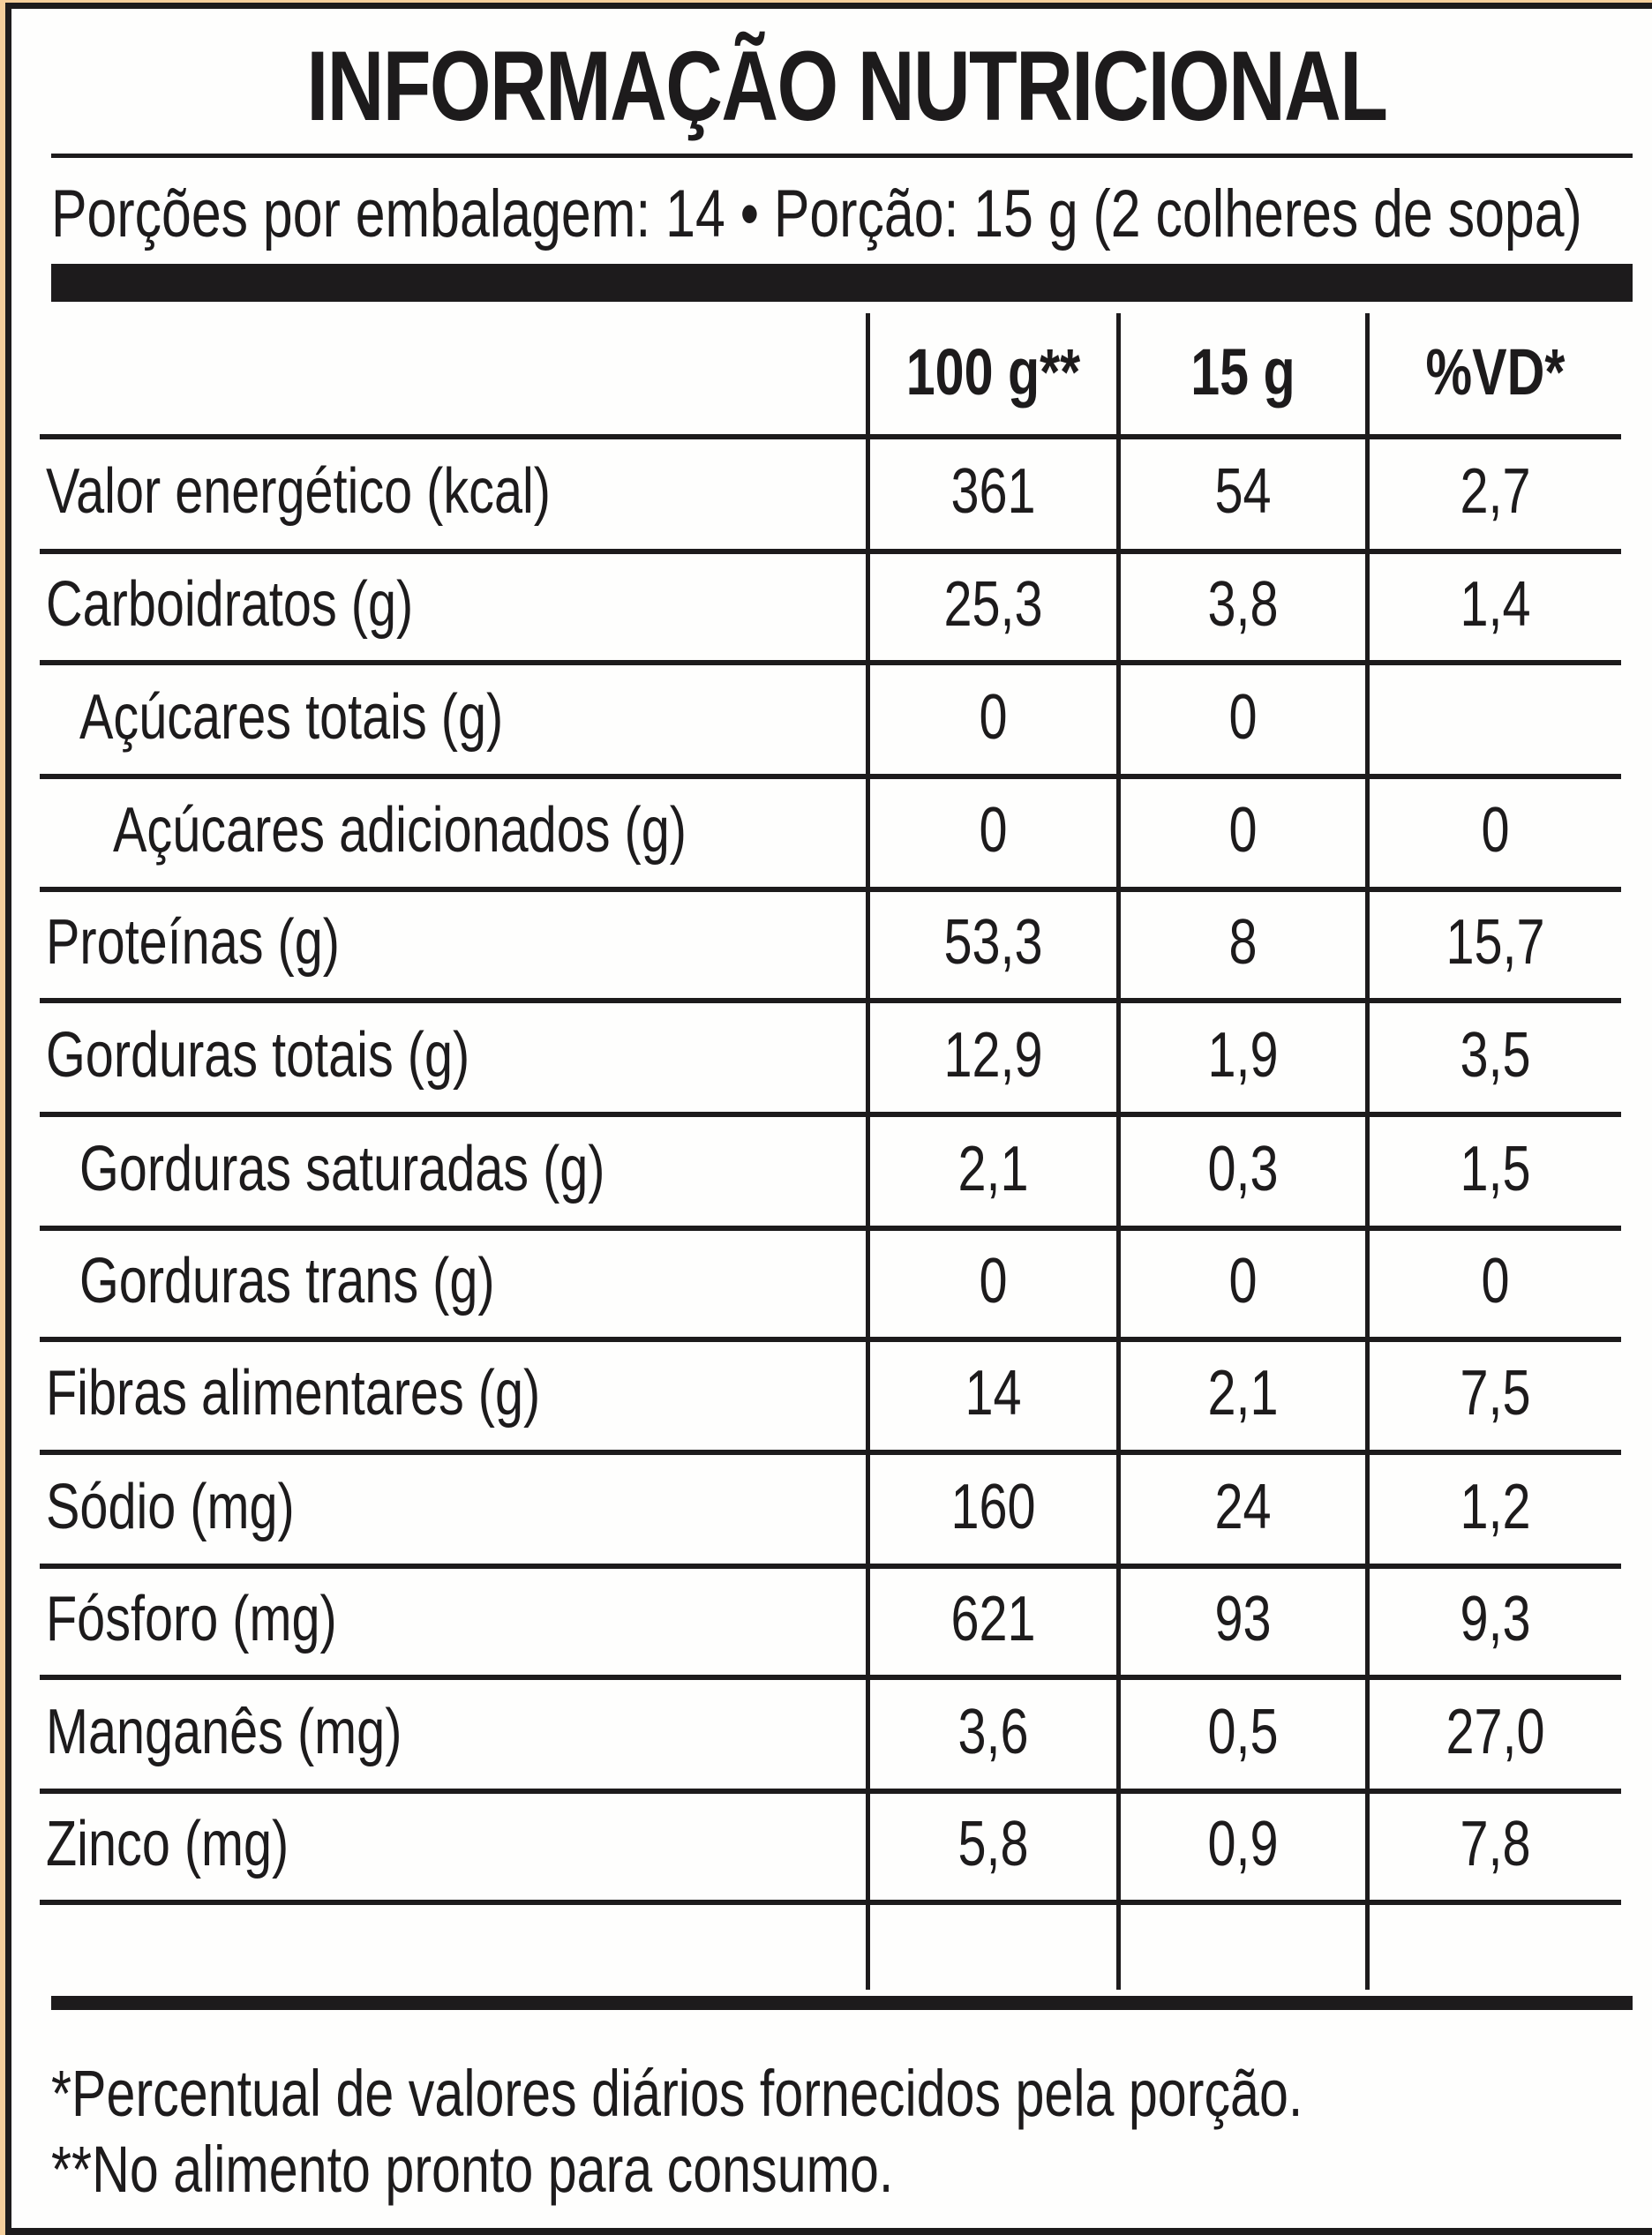 The image size is (1652, 2235). Describe the element at coordinates (1243, 1168) in the screenshot. I see `value-per-portion: 0,3` at that location.